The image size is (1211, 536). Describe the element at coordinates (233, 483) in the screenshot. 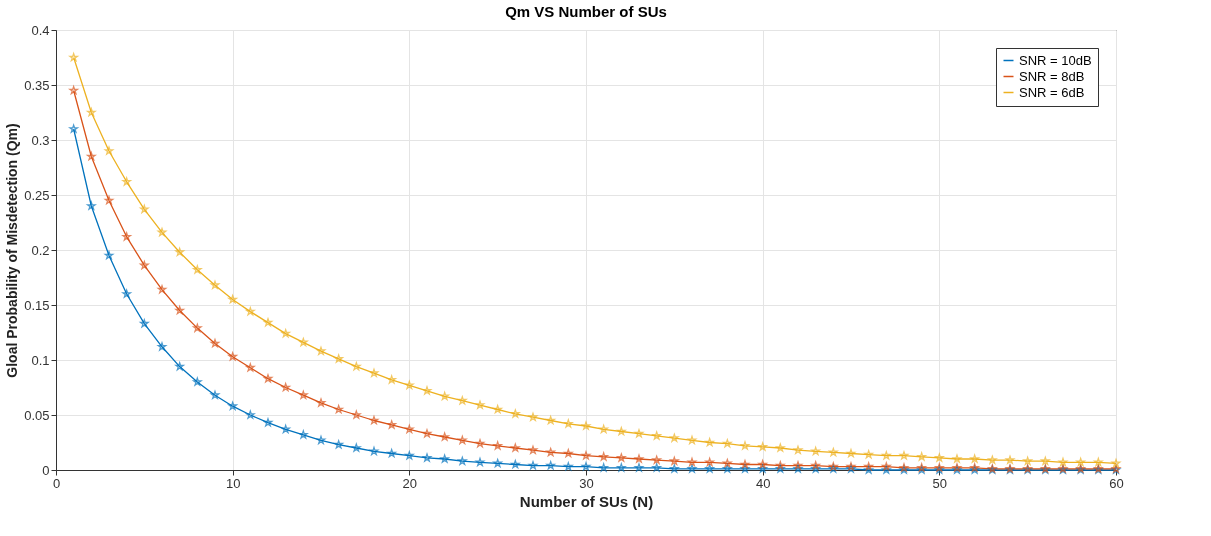

I see `x-tick-label: 10` at that location.